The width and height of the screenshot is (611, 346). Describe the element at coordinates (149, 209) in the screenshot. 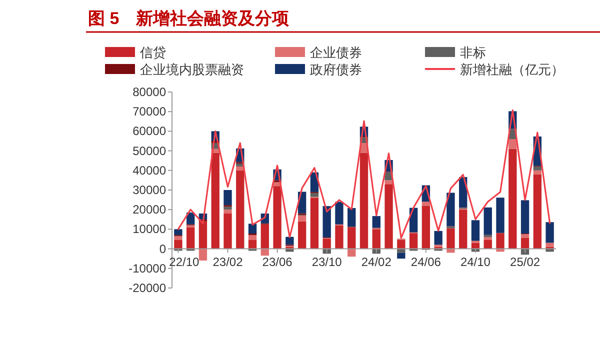

I see `y-tick-label: 20000` at that location.